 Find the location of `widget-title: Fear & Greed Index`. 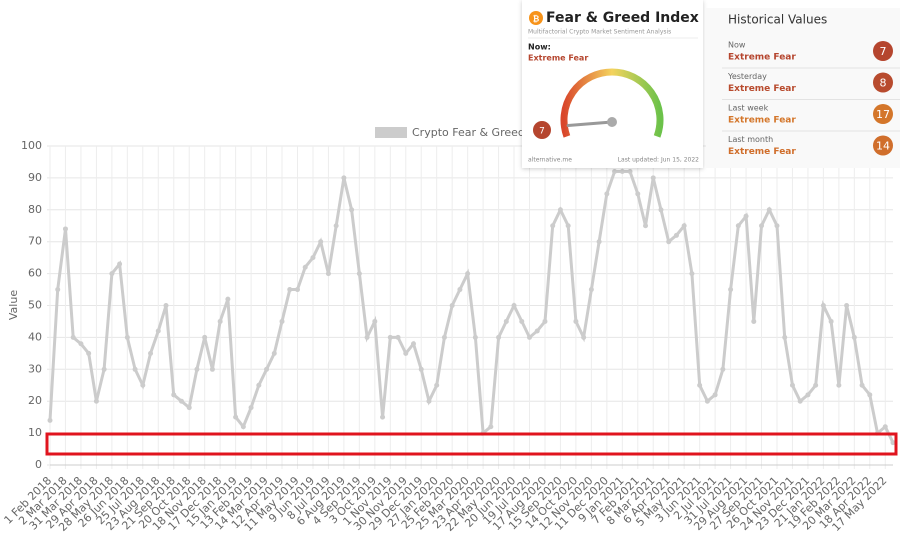

widget-title: Fear & Greed Index is located at coordinates (622, 18).